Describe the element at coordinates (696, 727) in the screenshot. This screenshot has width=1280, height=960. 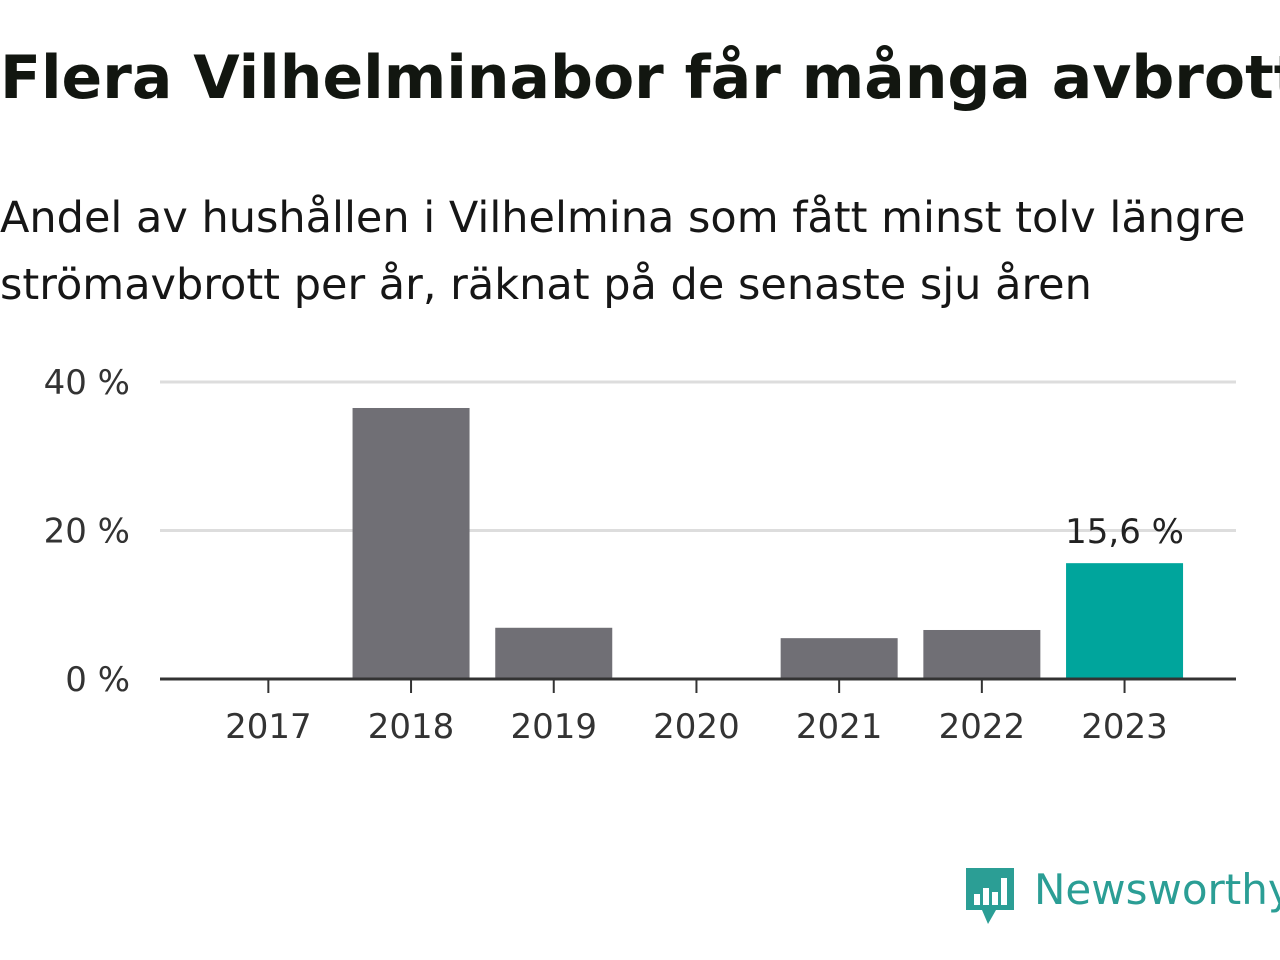
I see `x-tick-label: 2020` at that location.